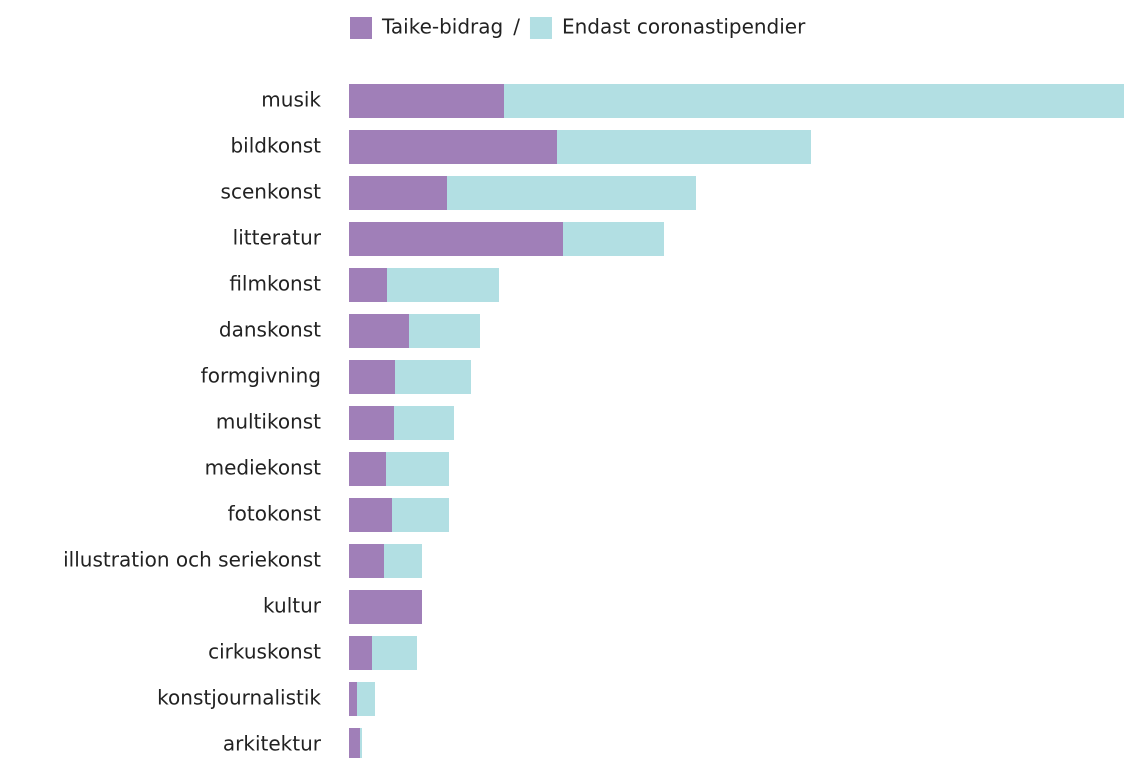 This screenshot has width=1124, height=758. What do you see at coordinates (271, 192) in the screenshot?
I see `y-tick-label: scenkonst` at bounding box center [271, 192].